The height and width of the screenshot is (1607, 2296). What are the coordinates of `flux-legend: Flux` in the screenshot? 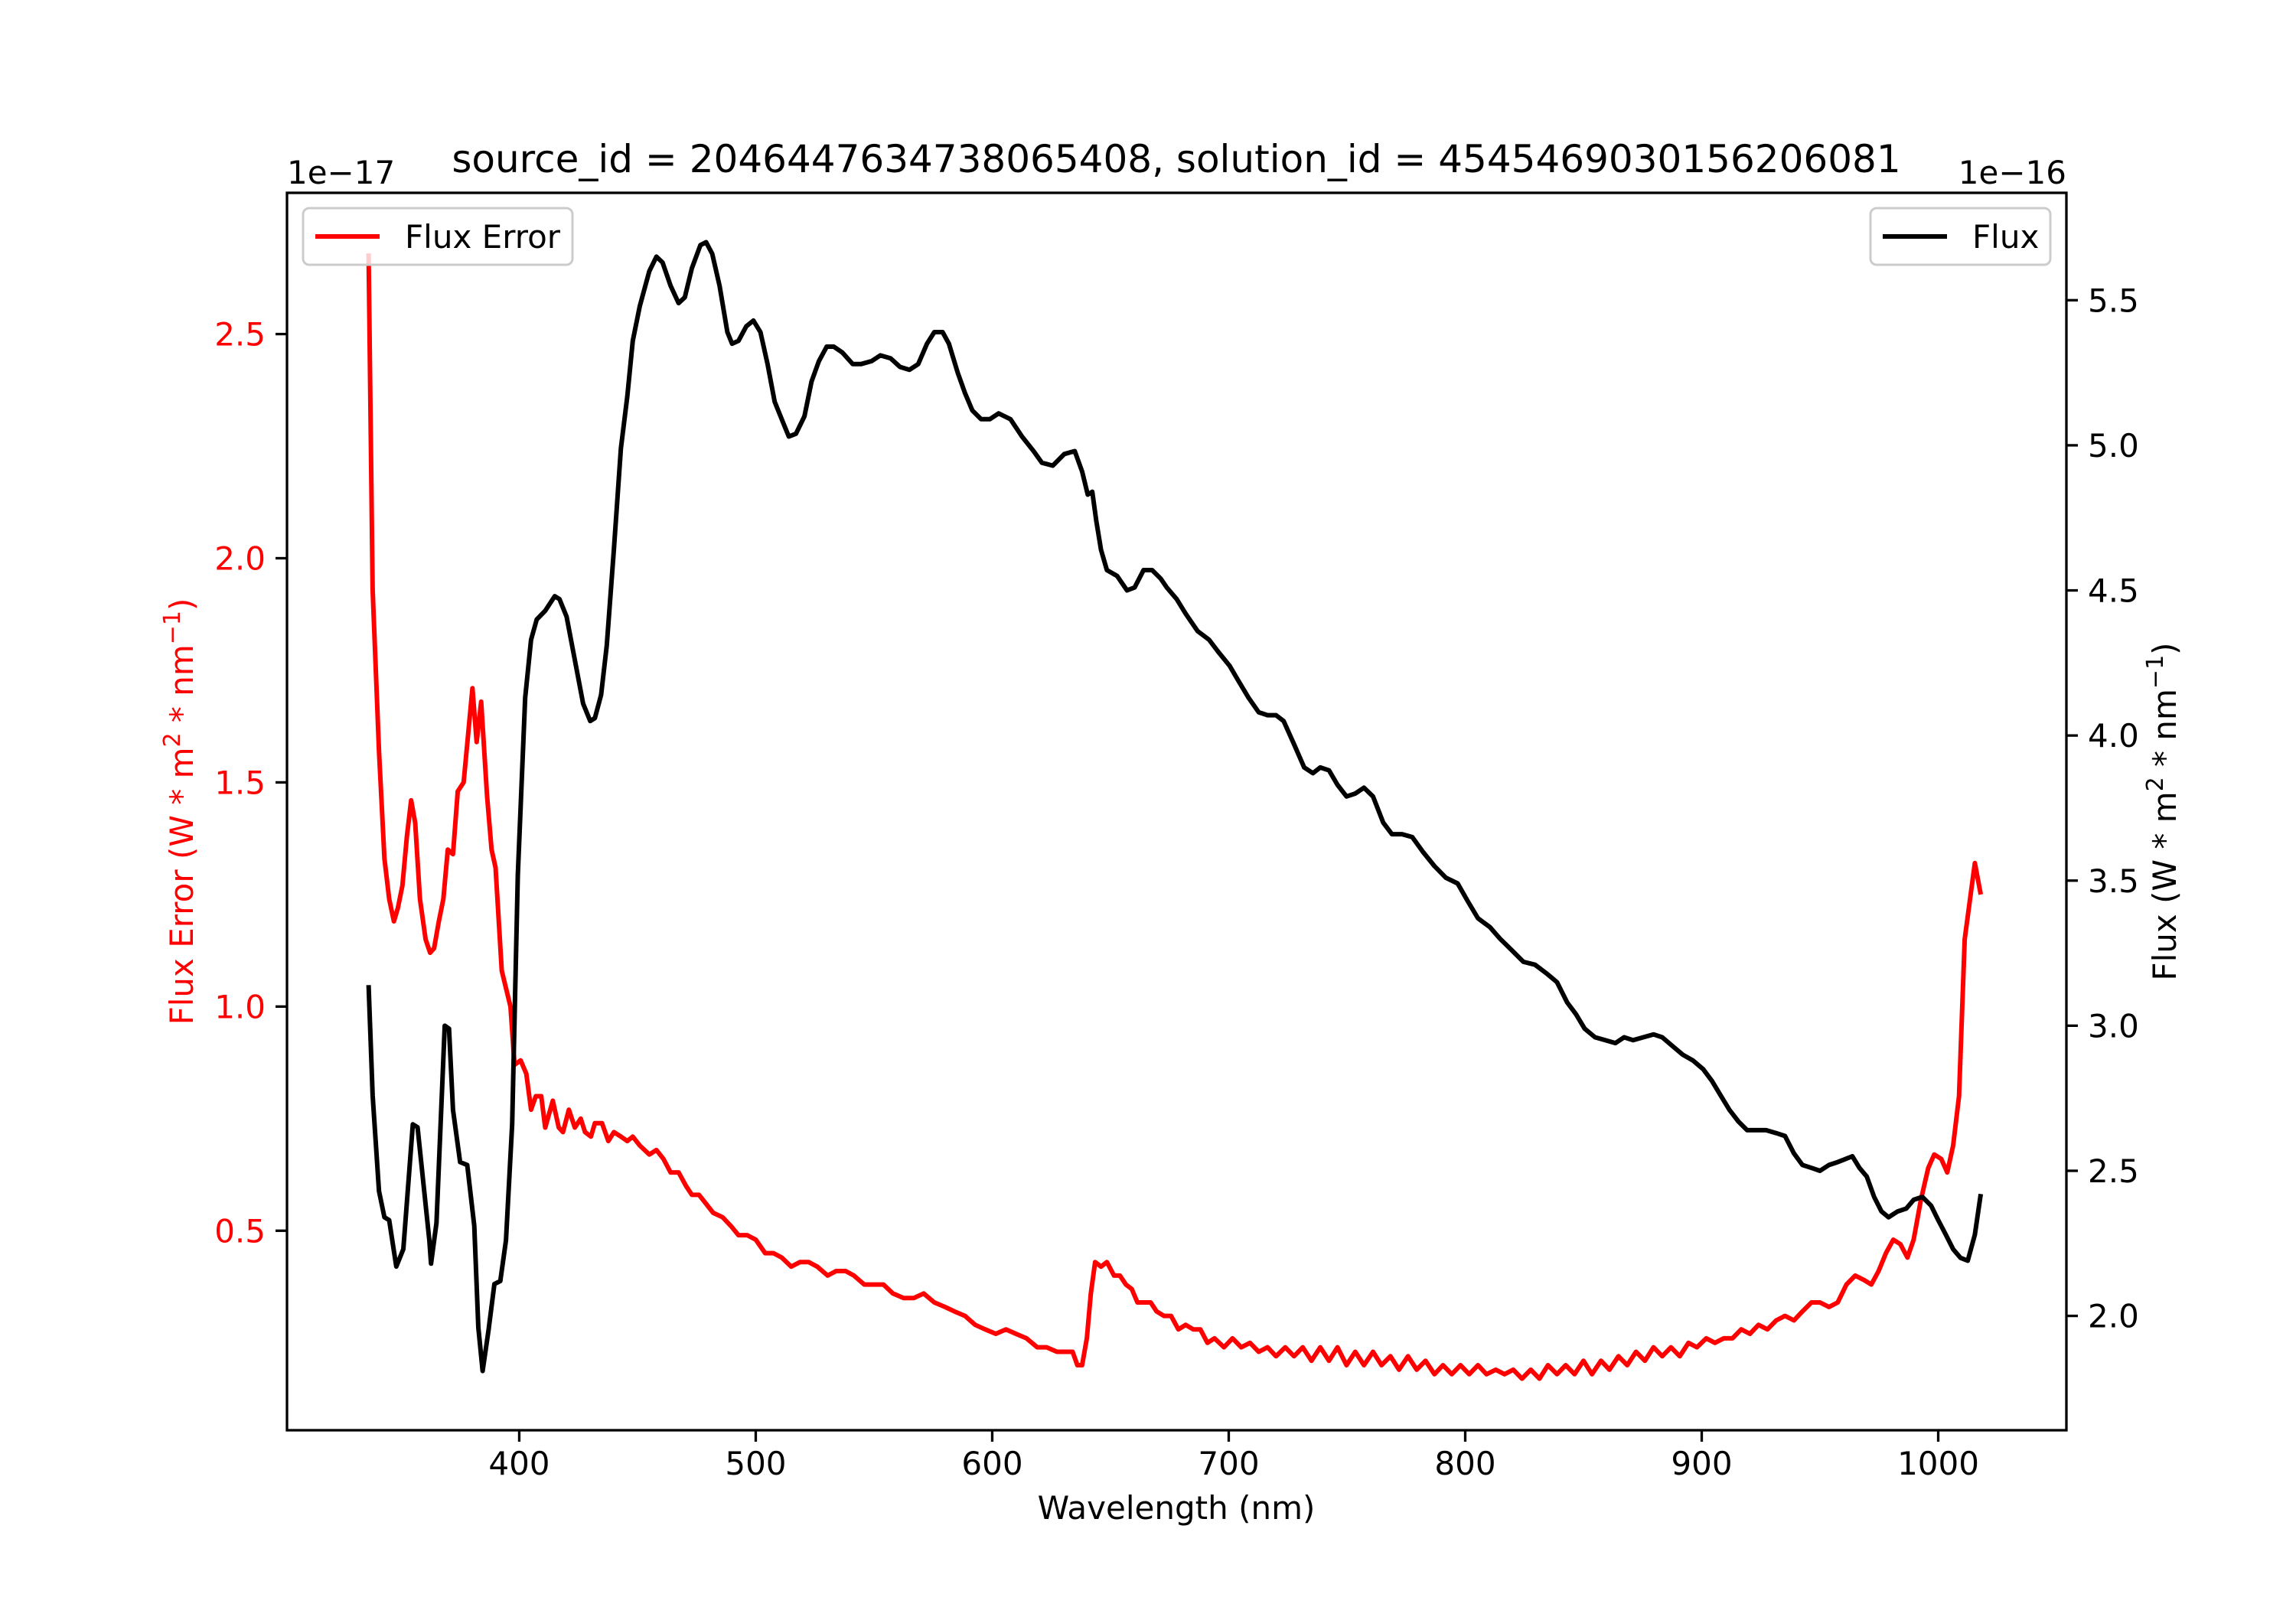 It's located at (1960, 237).